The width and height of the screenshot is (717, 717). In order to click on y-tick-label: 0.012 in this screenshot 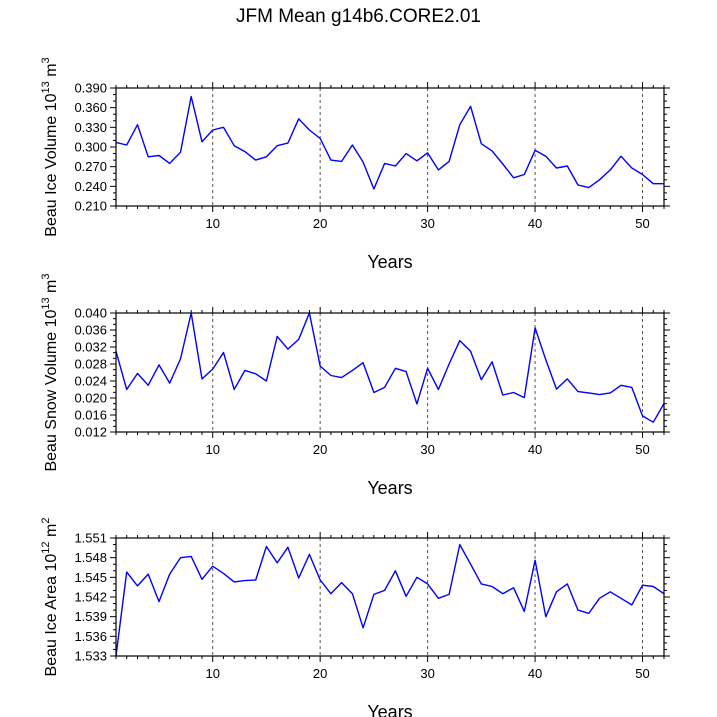, I will do `click(90, 432)`.